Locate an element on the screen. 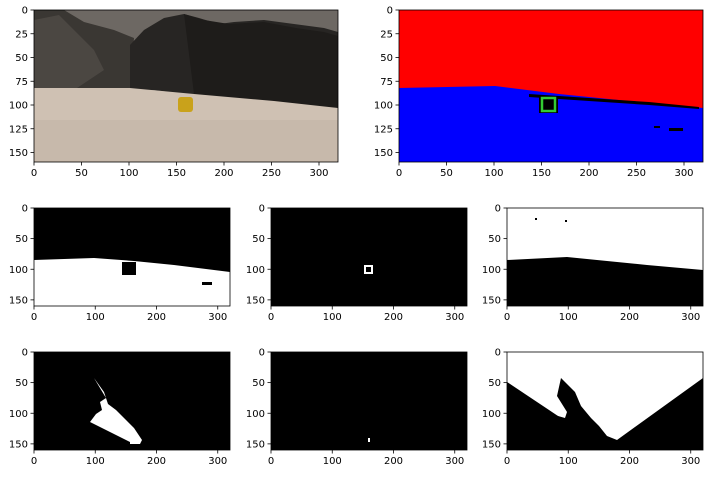  rock-blob-green is located at coordinates (548, 104).